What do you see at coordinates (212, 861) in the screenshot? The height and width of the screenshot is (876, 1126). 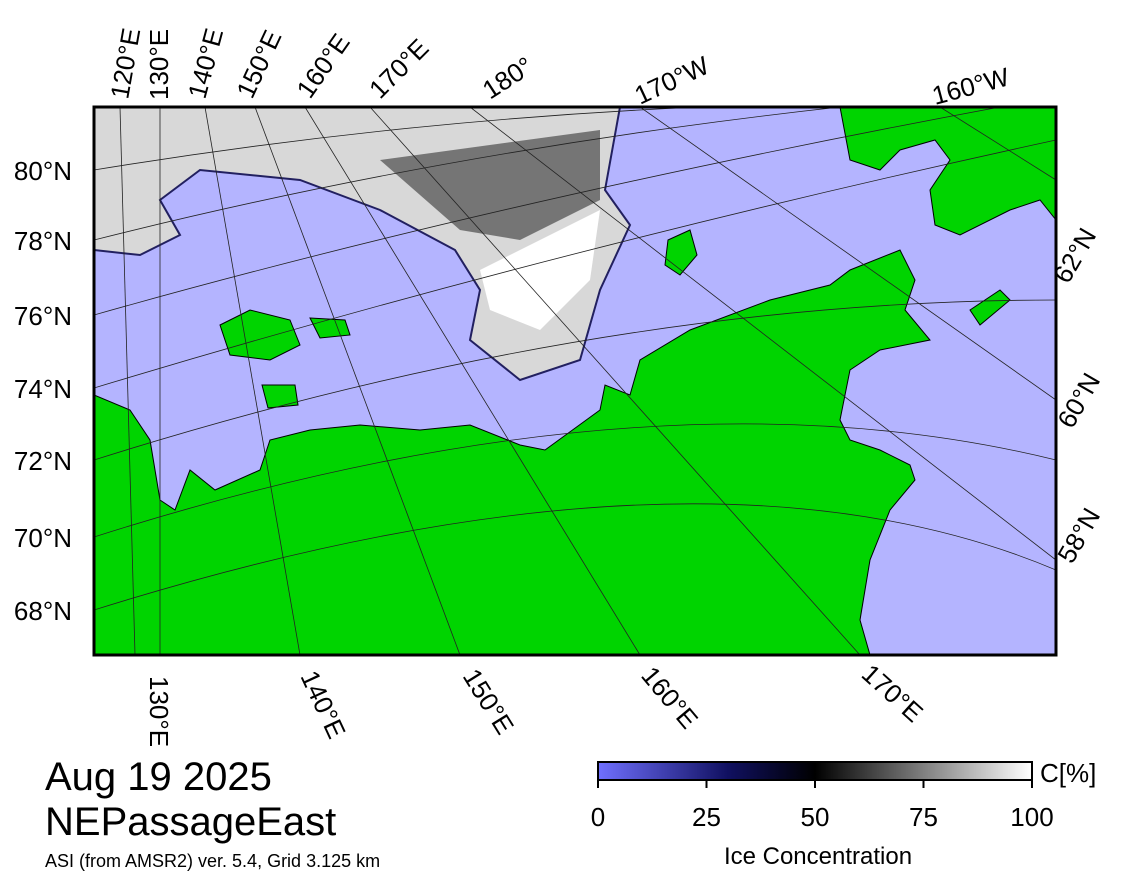 I see `source: ASI (from AMSR2) ver. 5.4, Grid 3.125 km` at bounding box center [212, 861].